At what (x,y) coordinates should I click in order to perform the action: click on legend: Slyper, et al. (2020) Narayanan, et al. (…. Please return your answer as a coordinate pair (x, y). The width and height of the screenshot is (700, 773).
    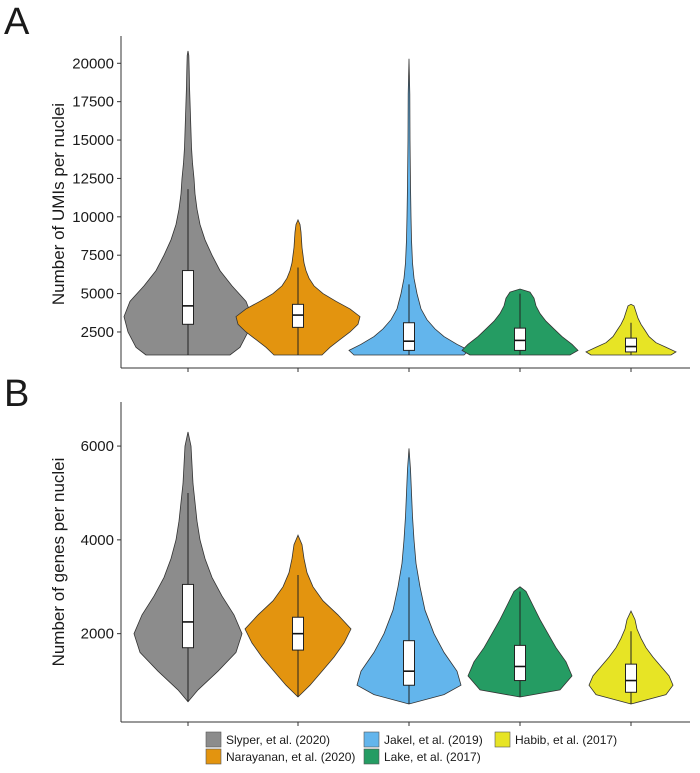
    Looking at the image, I should click on (411, 748).